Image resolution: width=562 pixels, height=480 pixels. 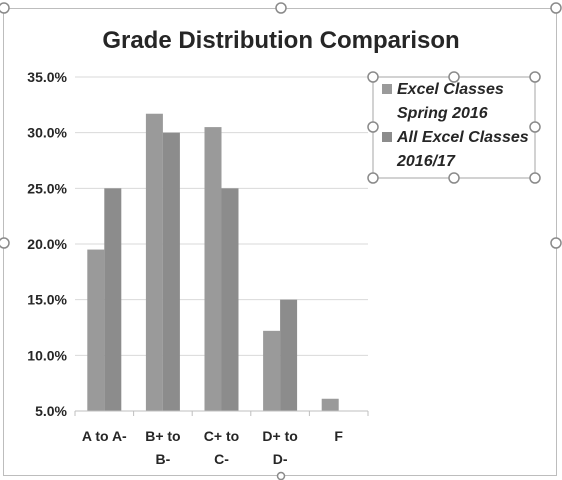 I want to click on legend-label-series-2-line-2: 2016/17, so click(x=426, y=161).